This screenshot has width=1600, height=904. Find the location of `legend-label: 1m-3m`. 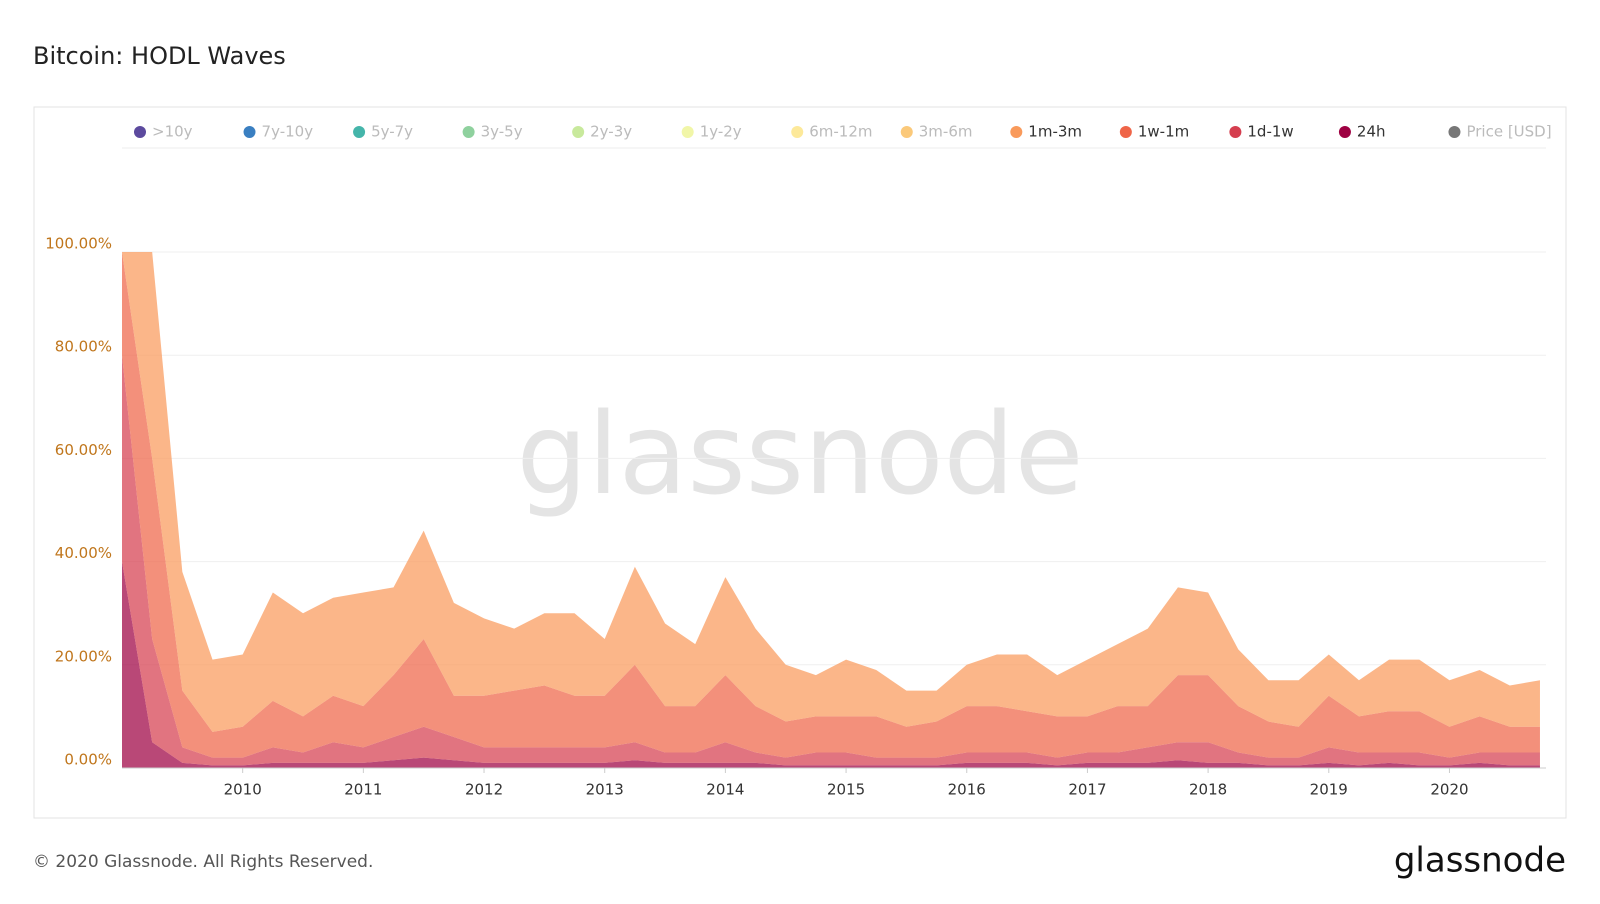

legend-label: 1m-3m is located at coordinates (1055, 132).